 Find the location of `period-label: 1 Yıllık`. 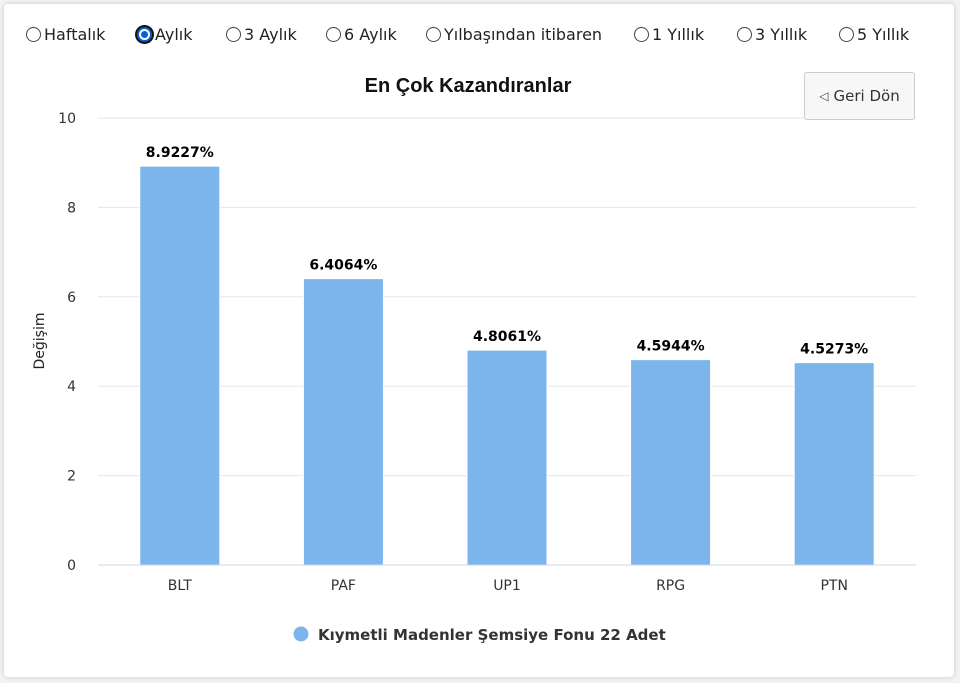

period-label: 1 Yıllık is located at coordinates (678, 34).